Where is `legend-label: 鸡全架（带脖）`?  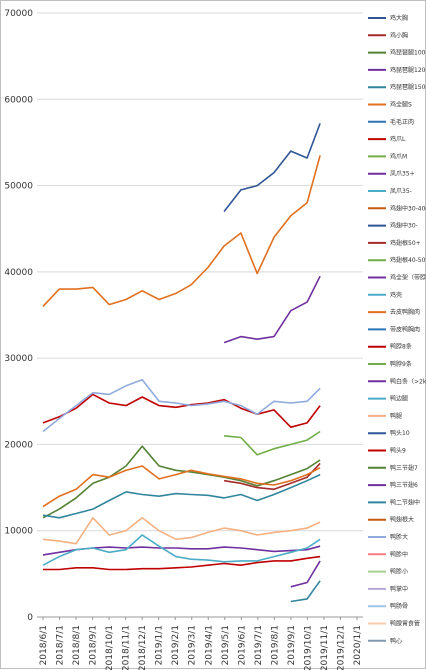 legend-label: 鸡全架（带脖） is located at coordinates (408, 278).